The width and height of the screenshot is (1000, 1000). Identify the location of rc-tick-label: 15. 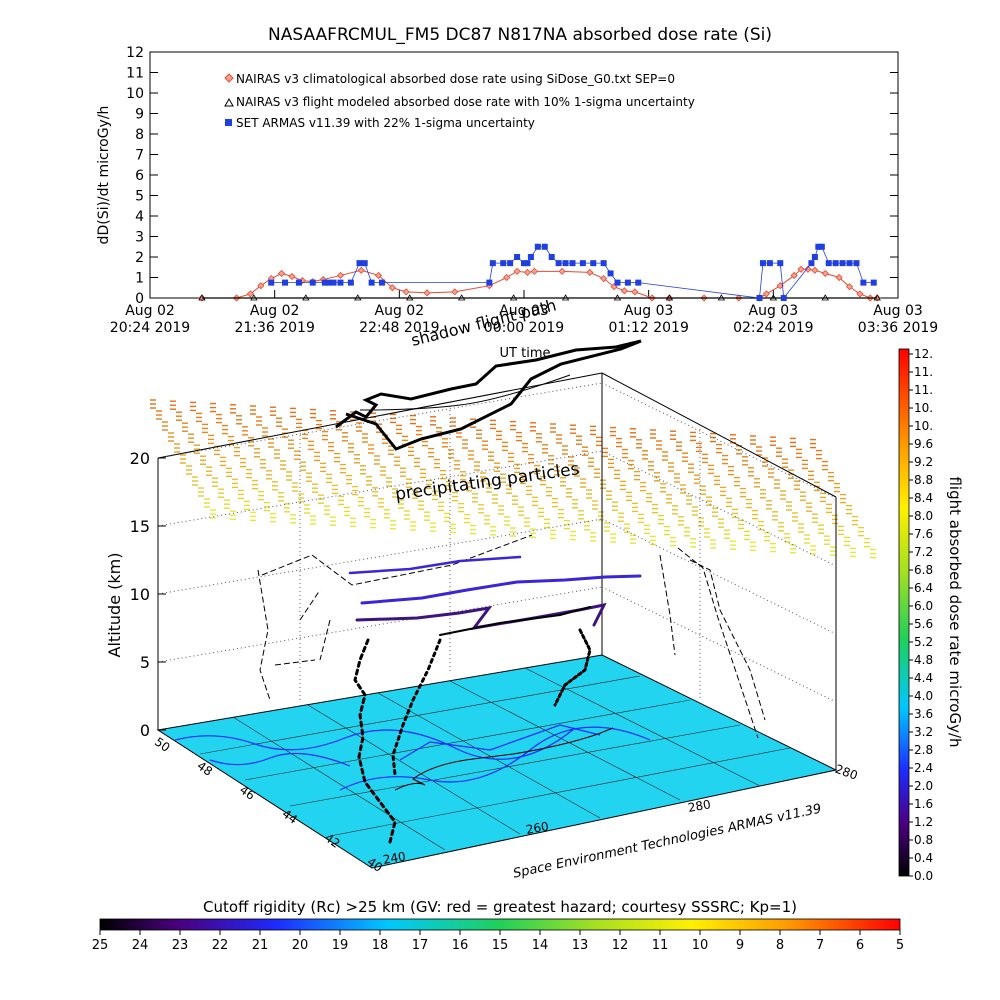
(500, 945).